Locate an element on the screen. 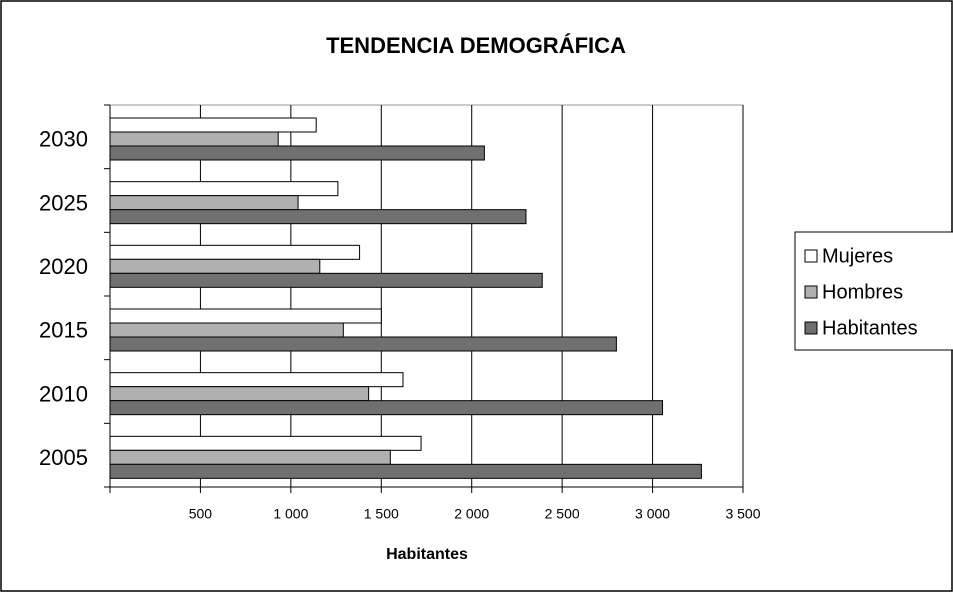 The height and width of the screenshot is (592, 953). y-tick-label: 2005 is located at coordinates (63, 457).